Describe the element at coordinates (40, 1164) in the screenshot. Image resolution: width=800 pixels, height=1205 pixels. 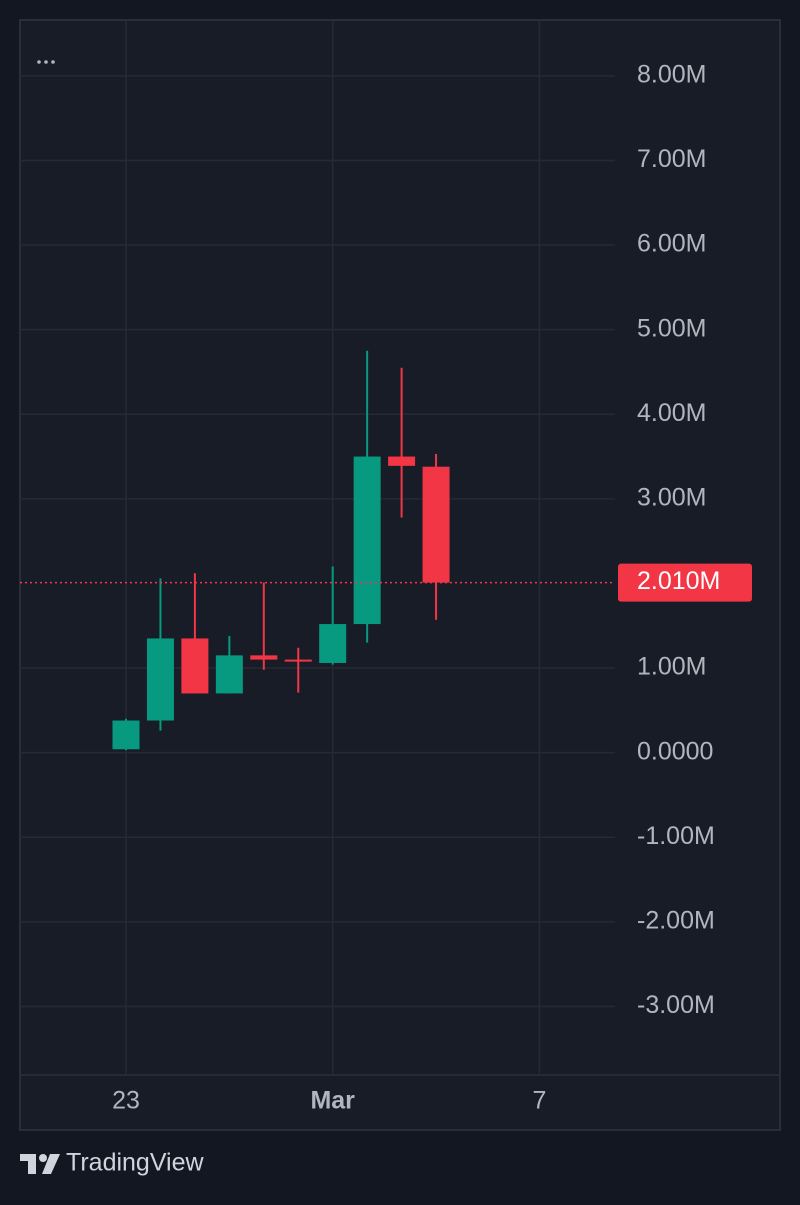
I see `logo` at that location.